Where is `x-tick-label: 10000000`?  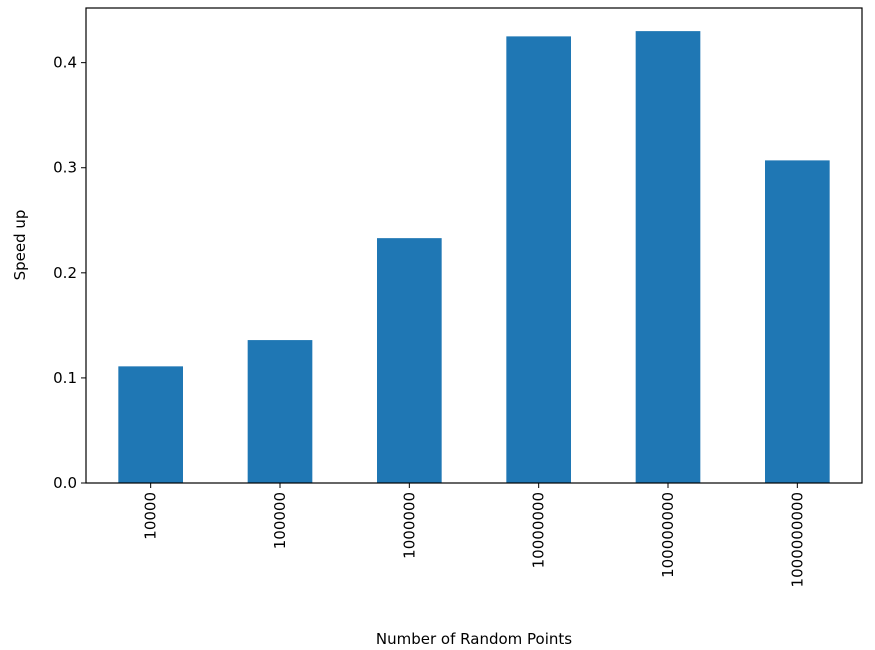 x-tick-label: 10000000 is located at coordinates (539, 530).